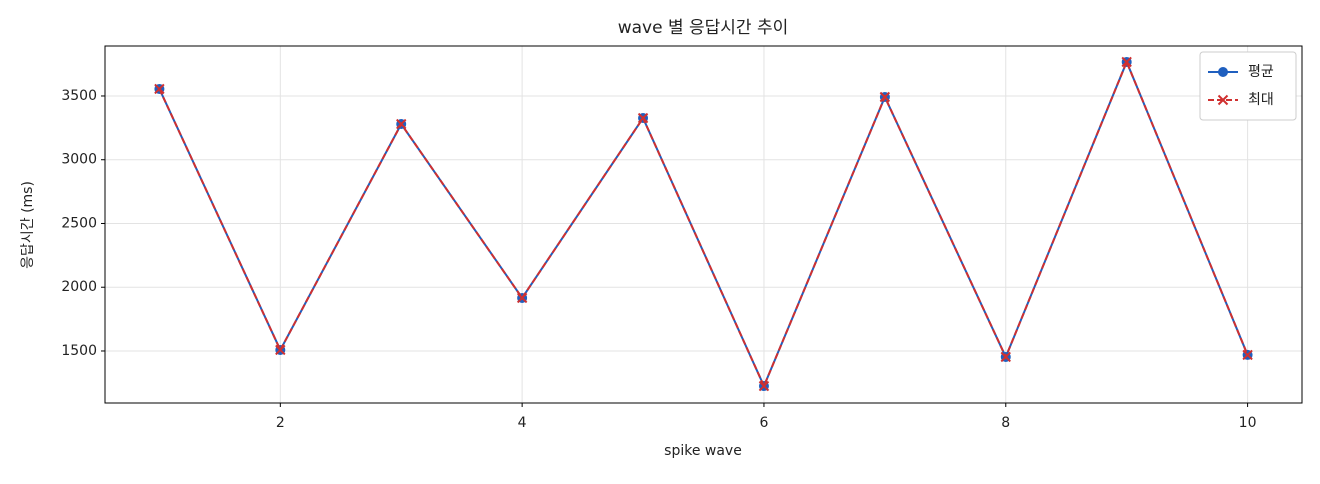 This screenshot has height=484, width=1320. What do you see at coordinates (1261, 72) in the screenshot?
I see `legend-label: 평균` at bounding box center [1261, 72].